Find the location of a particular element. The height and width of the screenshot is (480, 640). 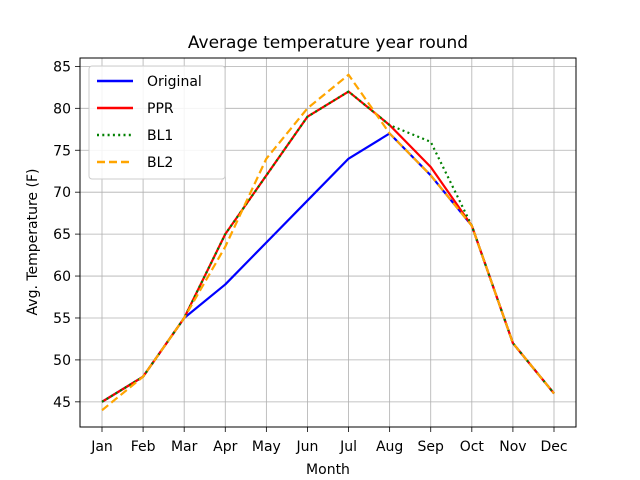

x-tick-label: Dec is located at coordinates (553, 447).